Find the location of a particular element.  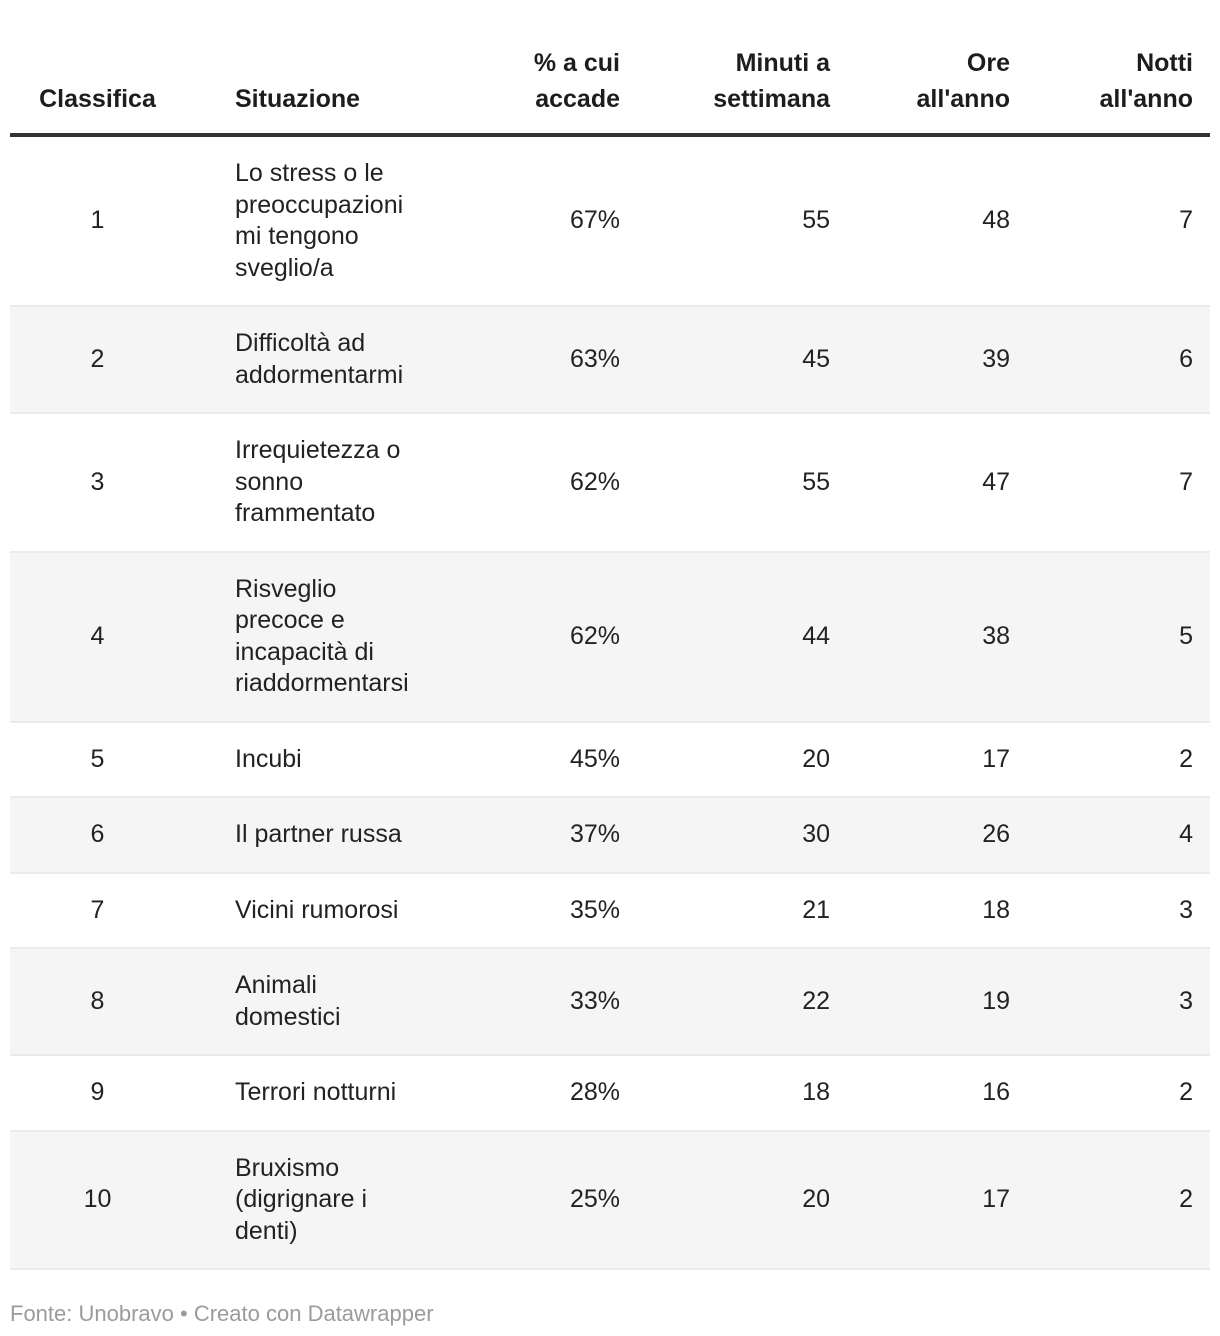

cell-percent: 67% is located at coordinates (594, 220).